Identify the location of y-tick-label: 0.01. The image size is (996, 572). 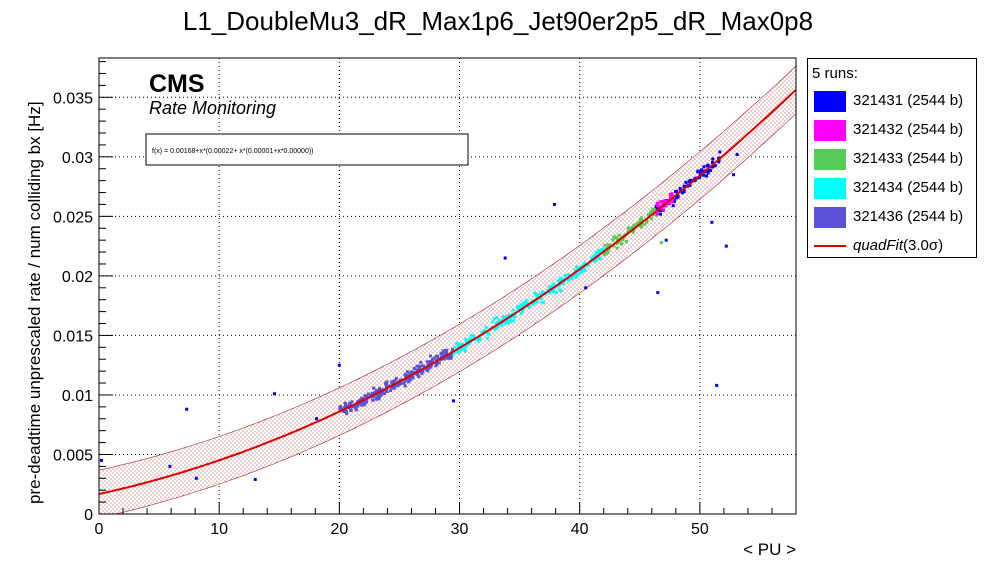
(77, 396).